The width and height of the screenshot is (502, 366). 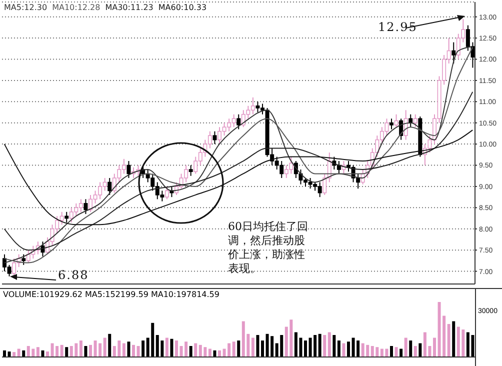 I want to click on annotation: 6.88, so click(x=73, y=275).